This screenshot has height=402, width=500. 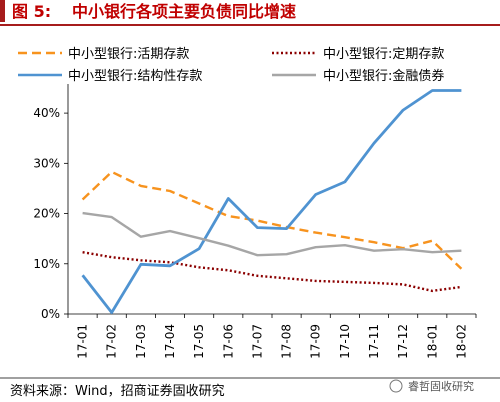 What do you see at coordinates (383, 54) in the screenshot?
I see `legend-label-time-deposits: 中小型银行:定期存款` at bounding box center [383, 54].